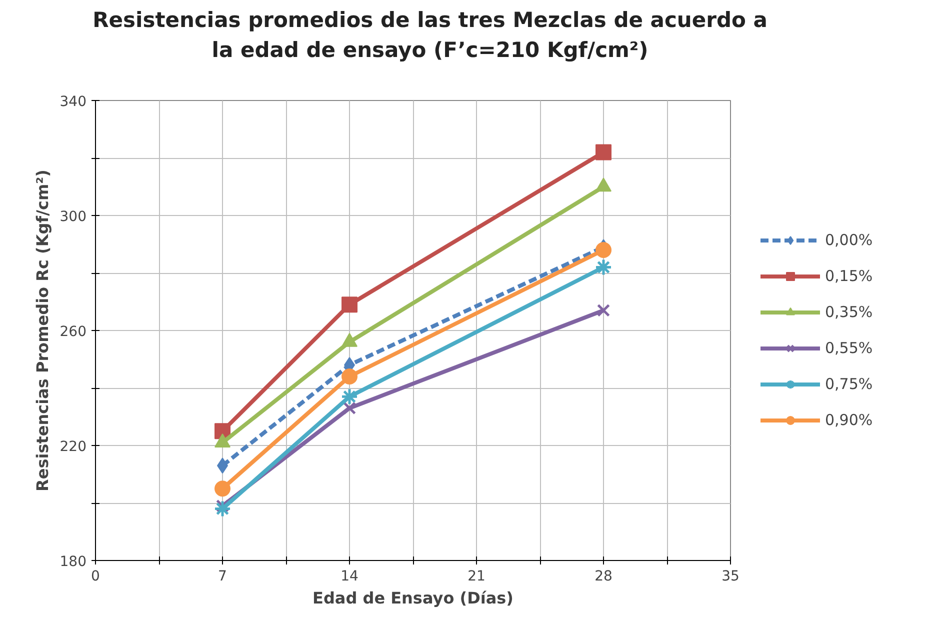 The width and height of the screenshot is (948, 630). What do you see at coordinates (849, 240) in the screenshot?
I see `legend-label: 0,00%` at bounding box center [849, 240].